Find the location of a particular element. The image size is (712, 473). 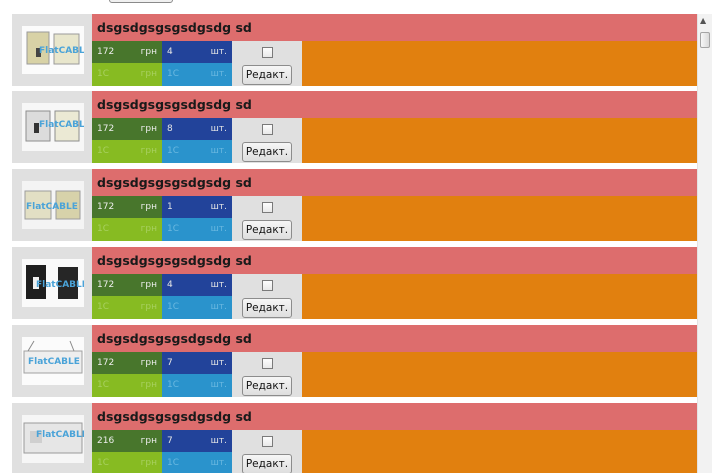

top-button-partial is located at coordinates (141, 1).